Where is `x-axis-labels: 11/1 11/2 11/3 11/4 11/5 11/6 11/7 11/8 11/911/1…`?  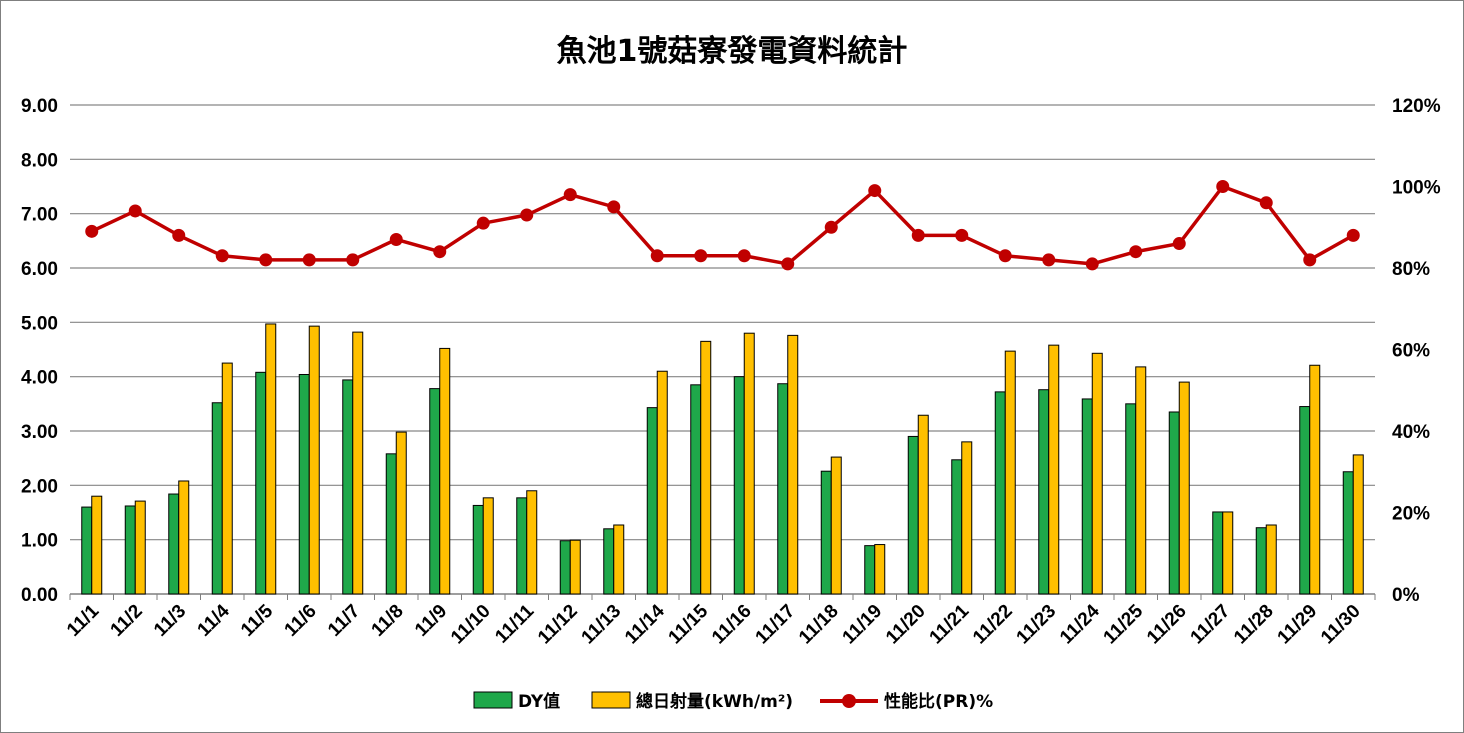 x-axis-labels: 11/1 11/2 11/3 11/4 11/5 11/6 11/7 11/8 11/911/1… is located at coordinates (714, 624).